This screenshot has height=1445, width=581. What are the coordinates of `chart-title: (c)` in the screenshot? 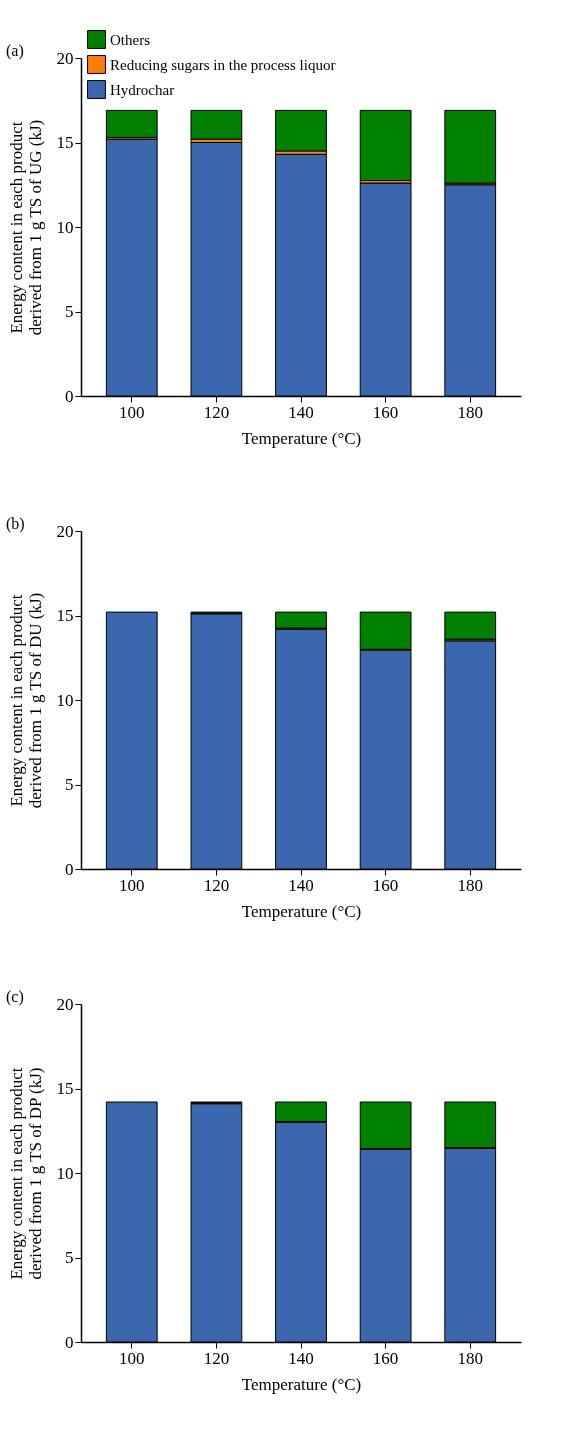 It's located at (15, 997).